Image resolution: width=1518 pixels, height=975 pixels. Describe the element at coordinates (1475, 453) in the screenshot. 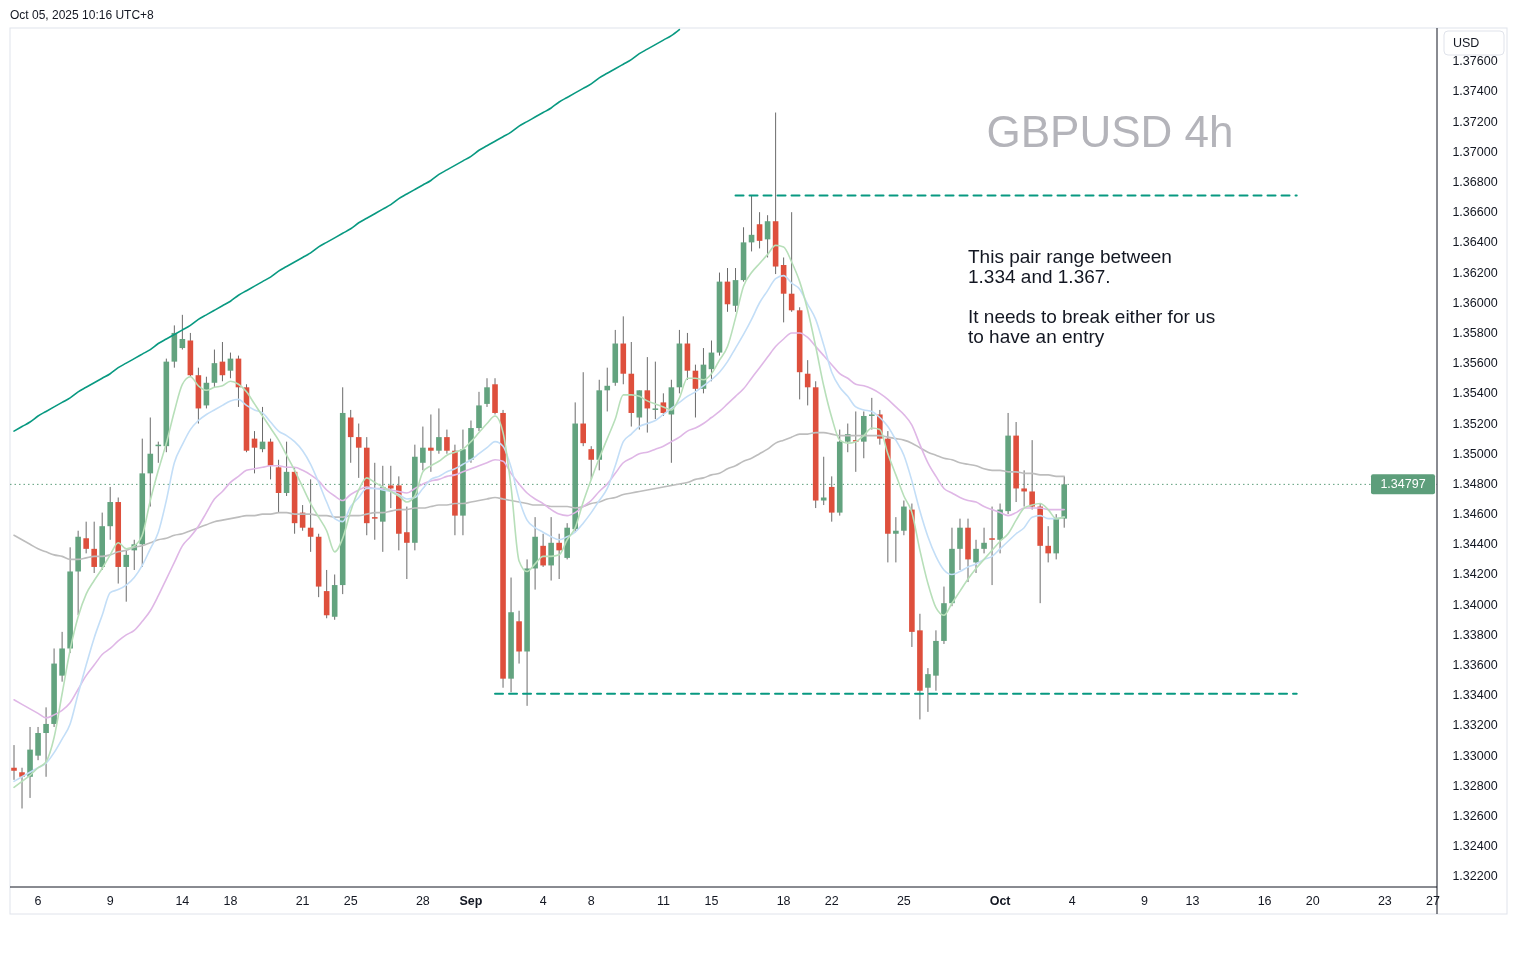

I see `y-tick-label: 1.35000` at that location.